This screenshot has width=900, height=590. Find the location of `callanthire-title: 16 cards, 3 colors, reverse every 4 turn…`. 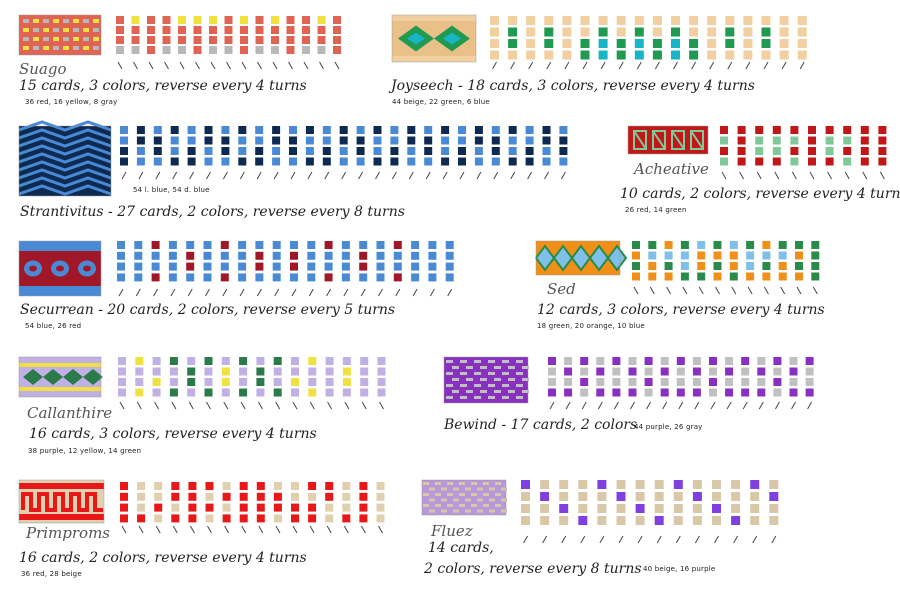

callanthire-title: 16 cards, 3 colors, reverse every 4 turn… is located at coordinates (173, 434).